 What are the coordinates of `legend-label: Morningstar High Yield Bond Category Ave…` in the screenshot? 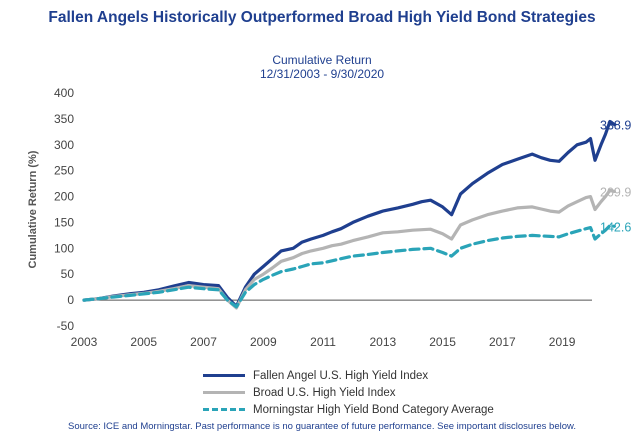 It's located at (373, 409).